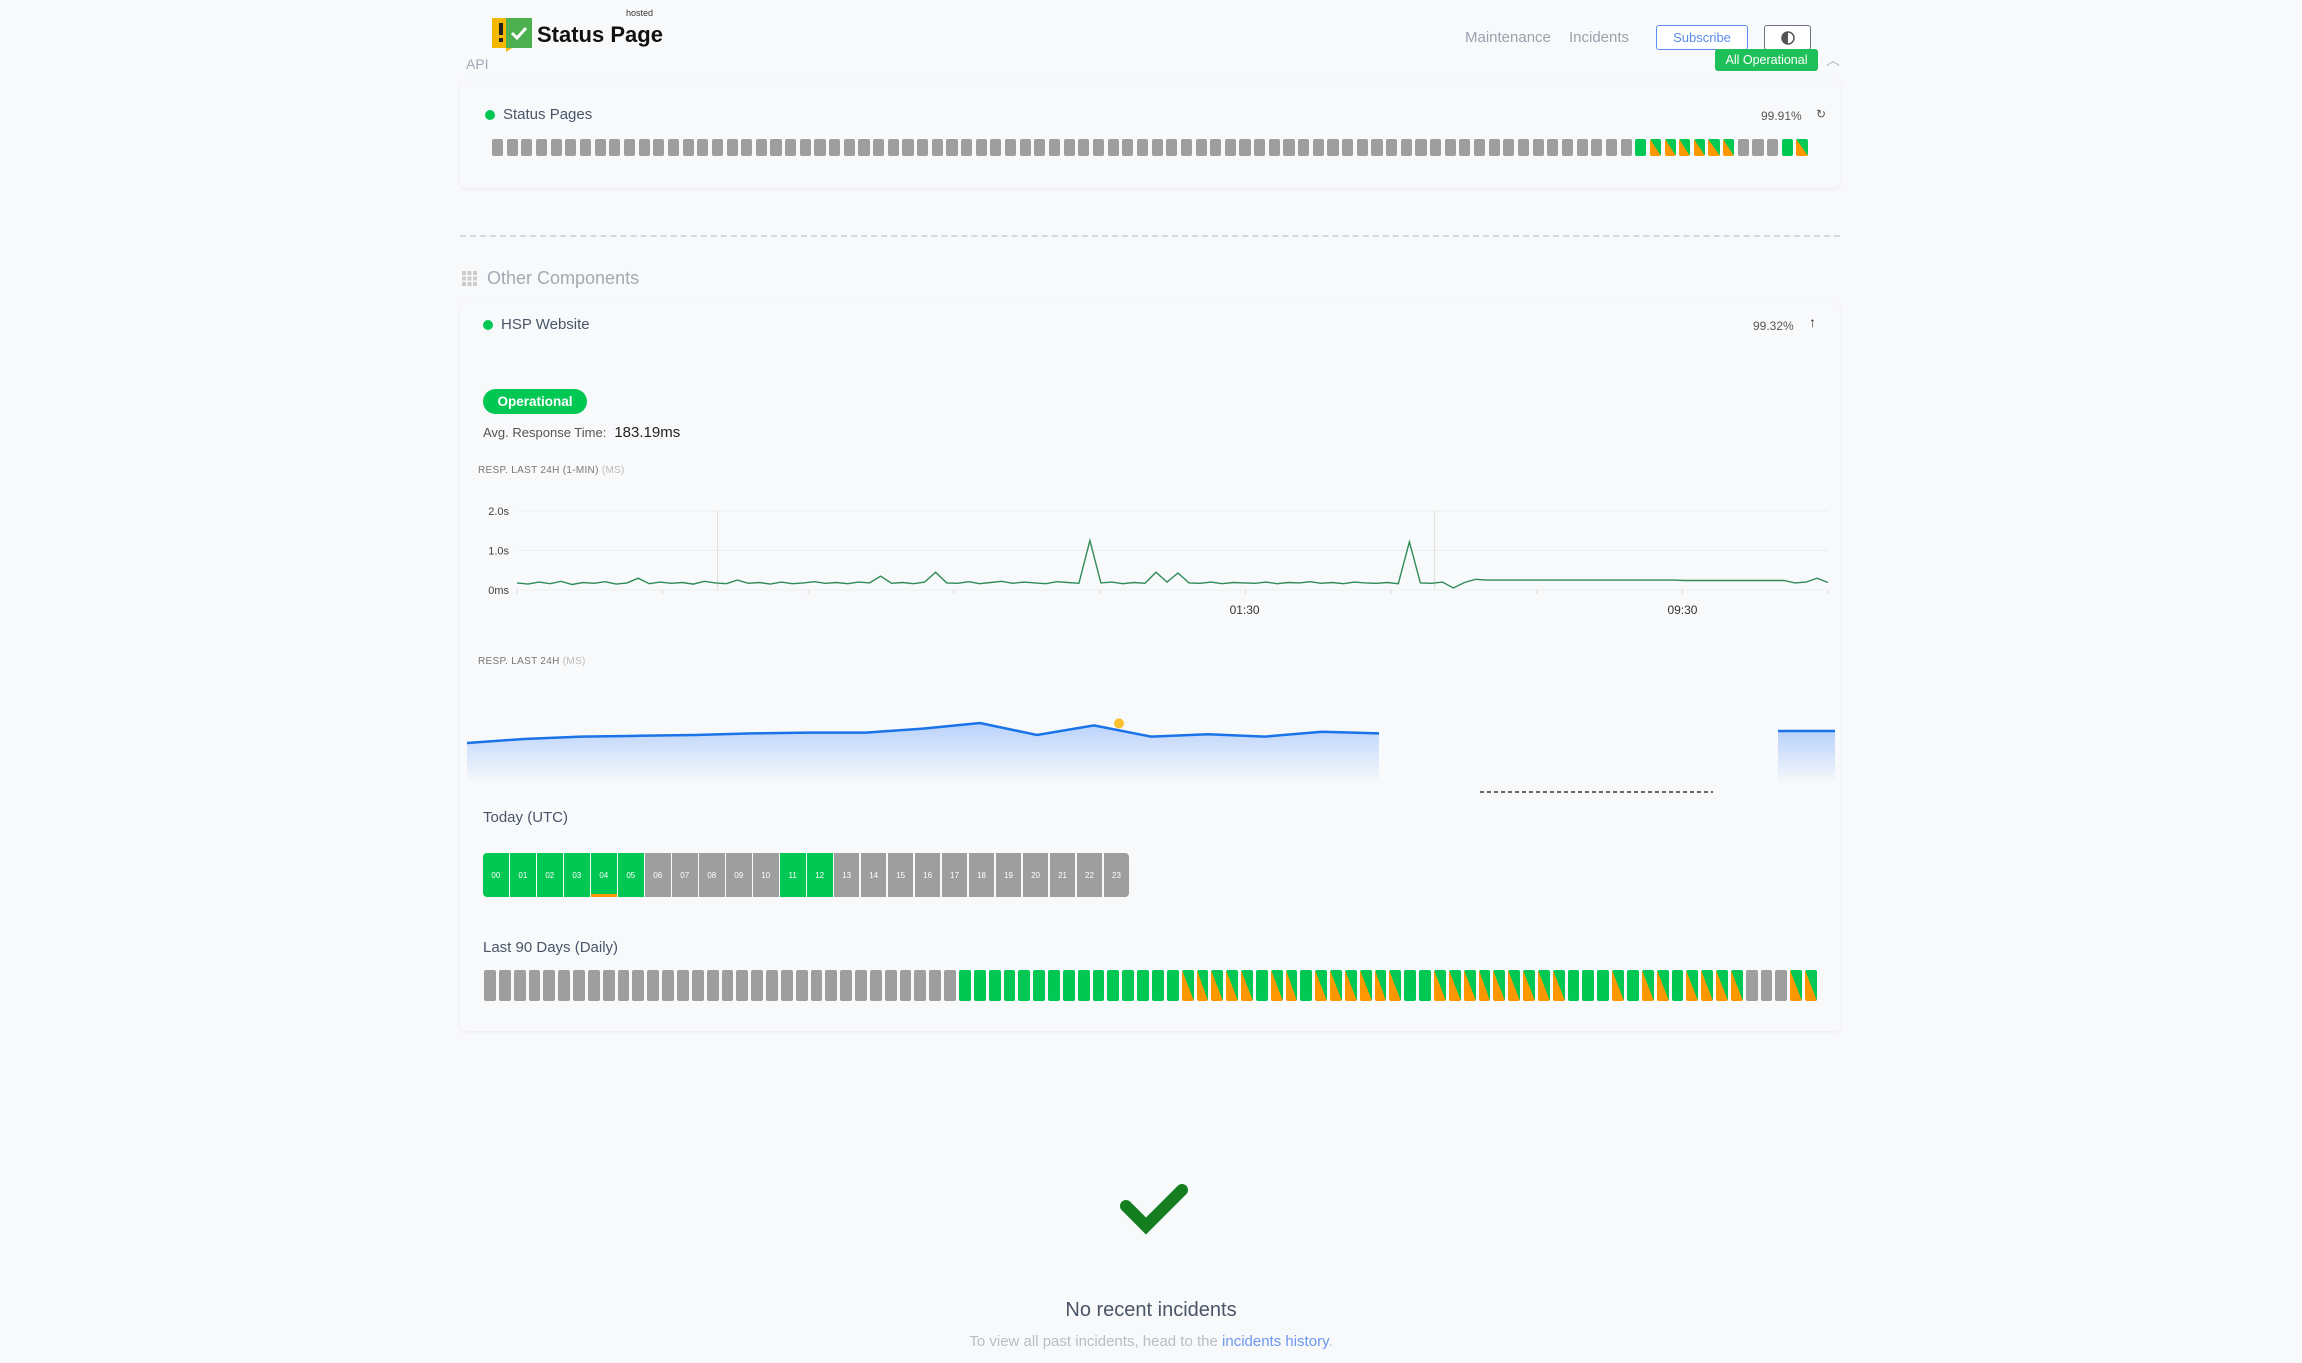 This screenshot has height=1363, width=2302. Describe the element at coordinates (738, 875) in the screenshot. I see `hour-cell: 09` at that location.